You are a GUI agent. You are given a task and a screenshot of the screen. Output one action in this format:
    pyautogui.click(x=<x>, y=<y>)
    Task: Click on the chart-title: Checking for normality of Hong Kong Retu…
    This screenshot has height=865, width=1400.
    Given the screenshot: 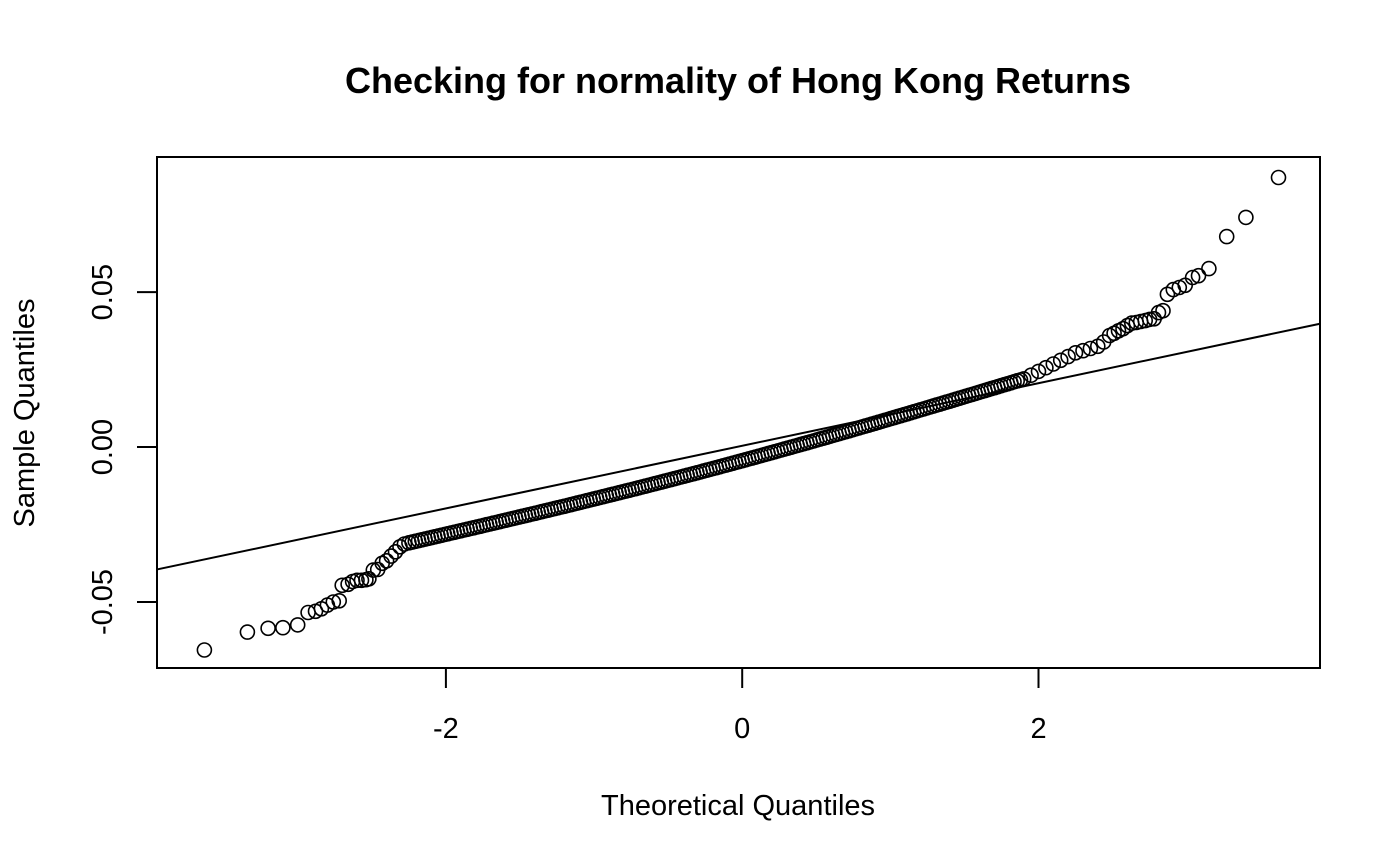 What is the action you would take?
    pyautogui.click(x=738, y=80)
    